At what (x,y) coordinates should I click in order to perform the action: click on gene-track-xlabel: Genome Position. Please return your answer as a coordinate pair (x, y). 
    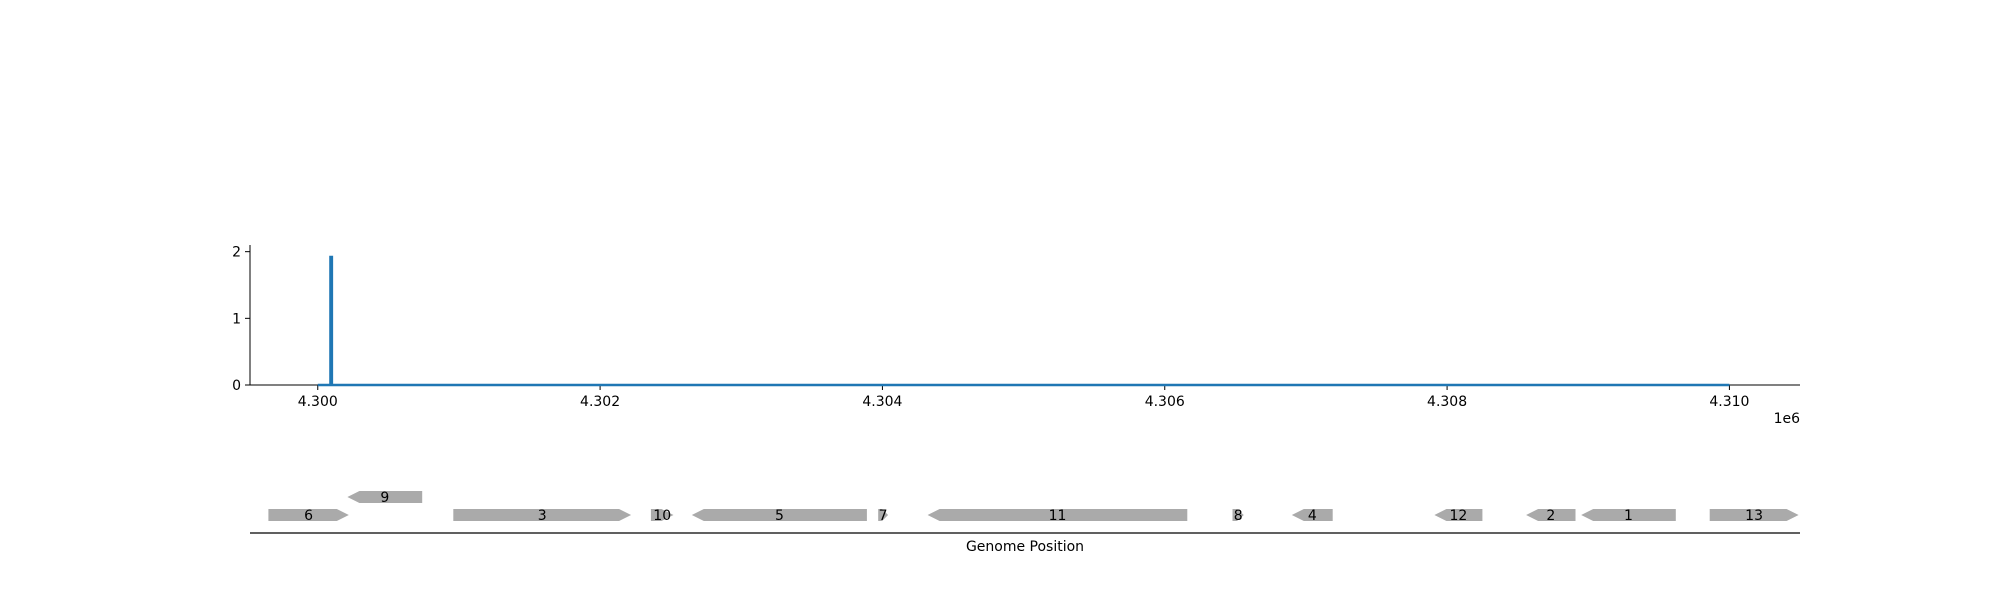
    Looking at the image, I should click on (1025, 547).